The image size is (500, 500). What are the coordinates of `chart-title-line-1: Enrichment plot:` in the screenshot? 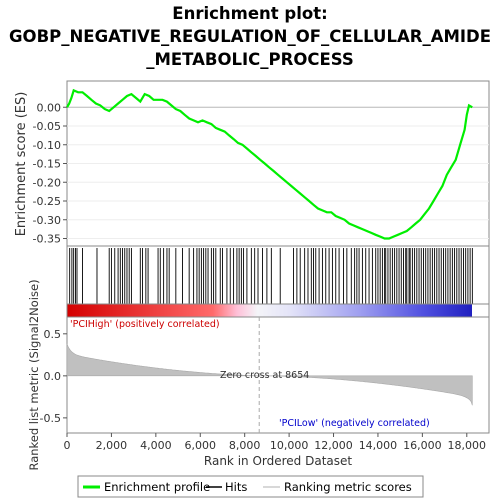 It's located at (249, 13).